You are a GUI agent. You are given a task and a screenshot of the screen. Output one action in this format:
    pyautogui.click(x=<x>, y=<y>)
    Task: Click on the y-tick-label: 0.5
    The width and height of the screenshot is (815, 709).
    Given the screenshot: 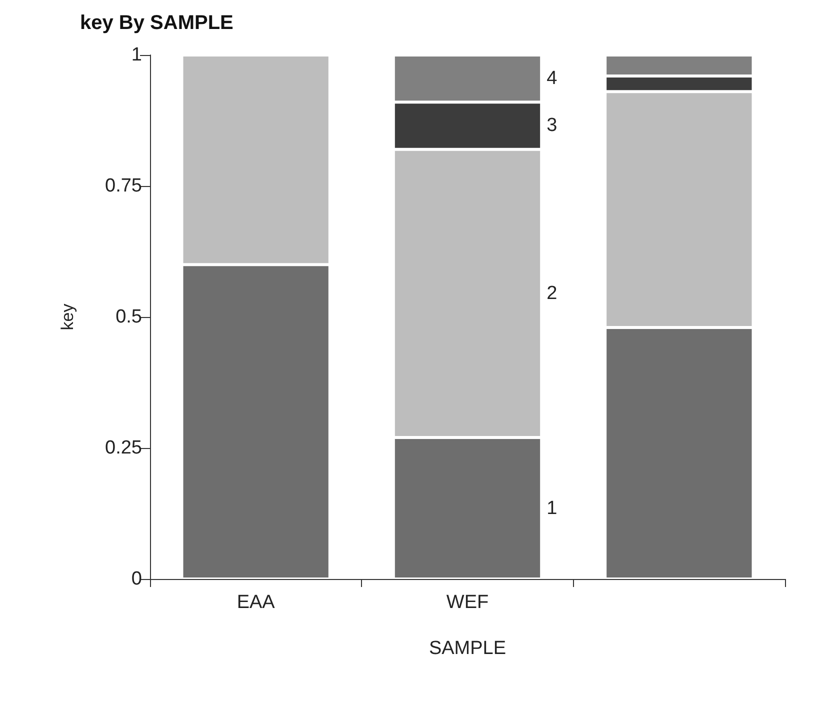 What is the action you would take?
    pyautogui.click(x=129, y=317)
    